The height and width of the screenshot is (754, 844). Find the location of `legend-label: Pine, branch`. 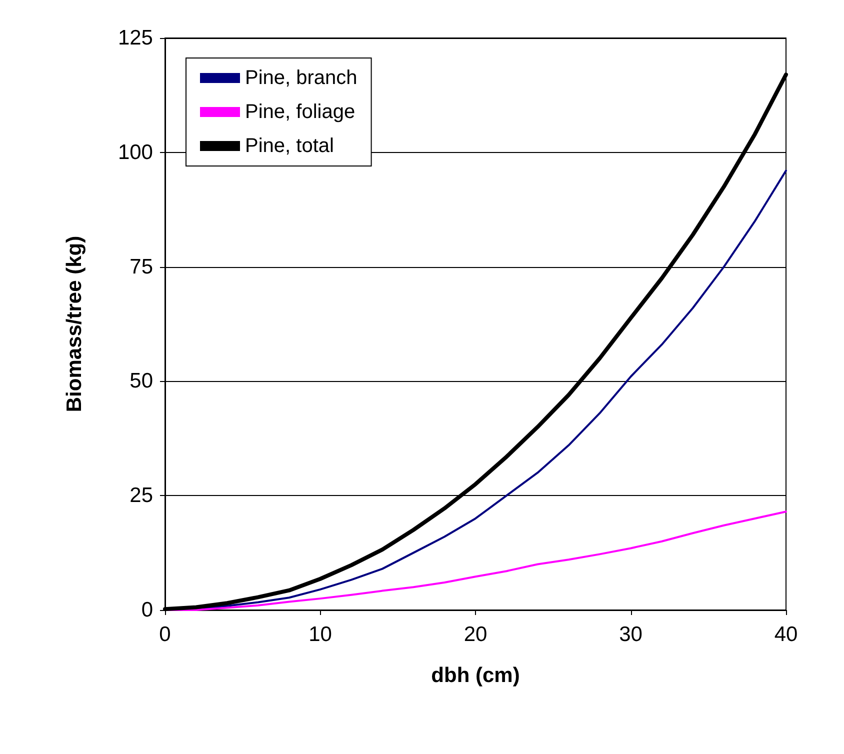

legend-label: Pine, branch is located at coordinates (301, 78).